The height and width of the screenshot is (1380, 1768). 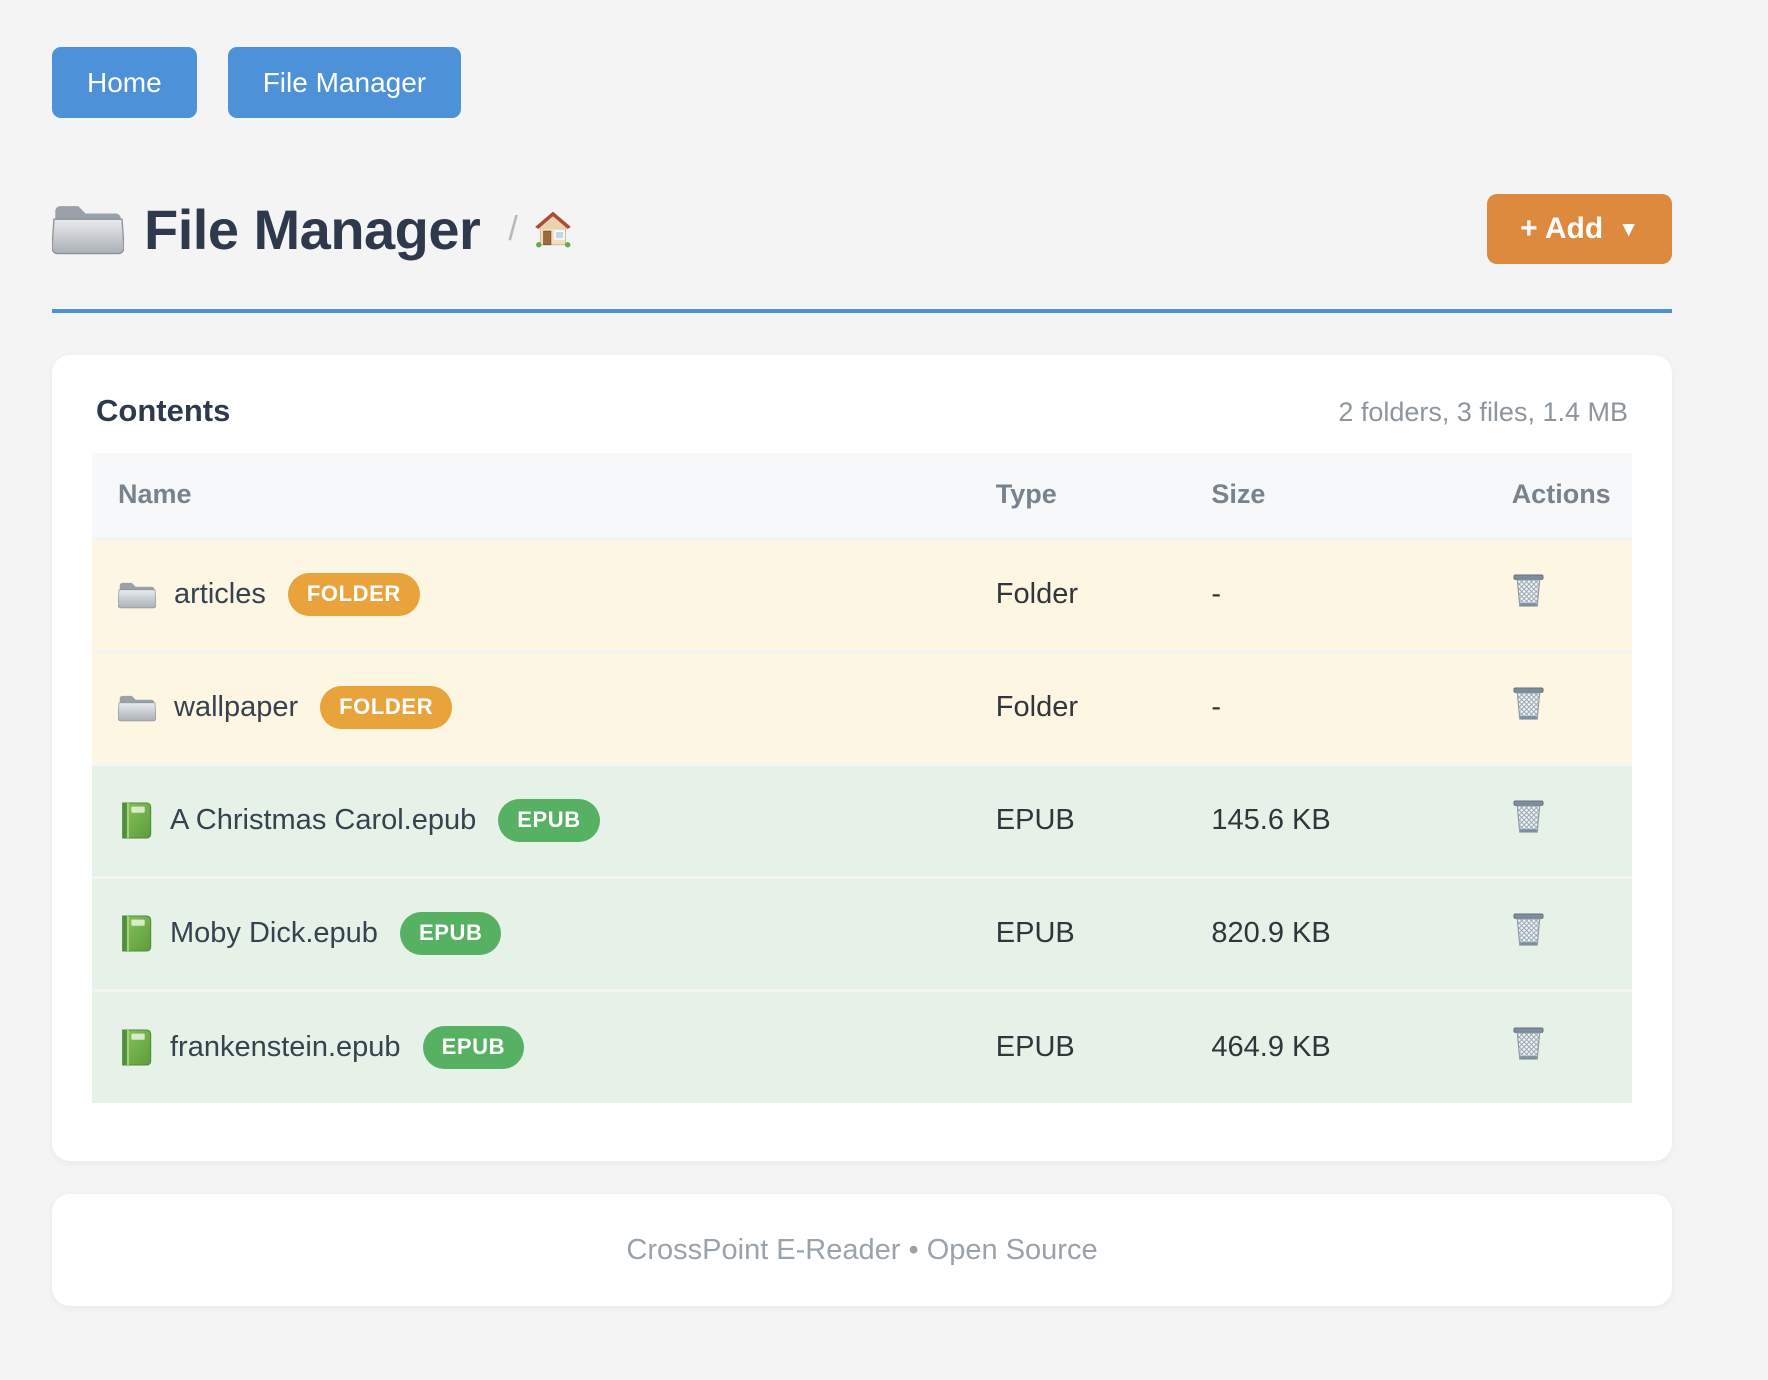 What do you see at coordinates (862, 594) in the screenshot?
I see `table-row-articles: articles FOLDER Folder -` at bounding box center [862, 594].